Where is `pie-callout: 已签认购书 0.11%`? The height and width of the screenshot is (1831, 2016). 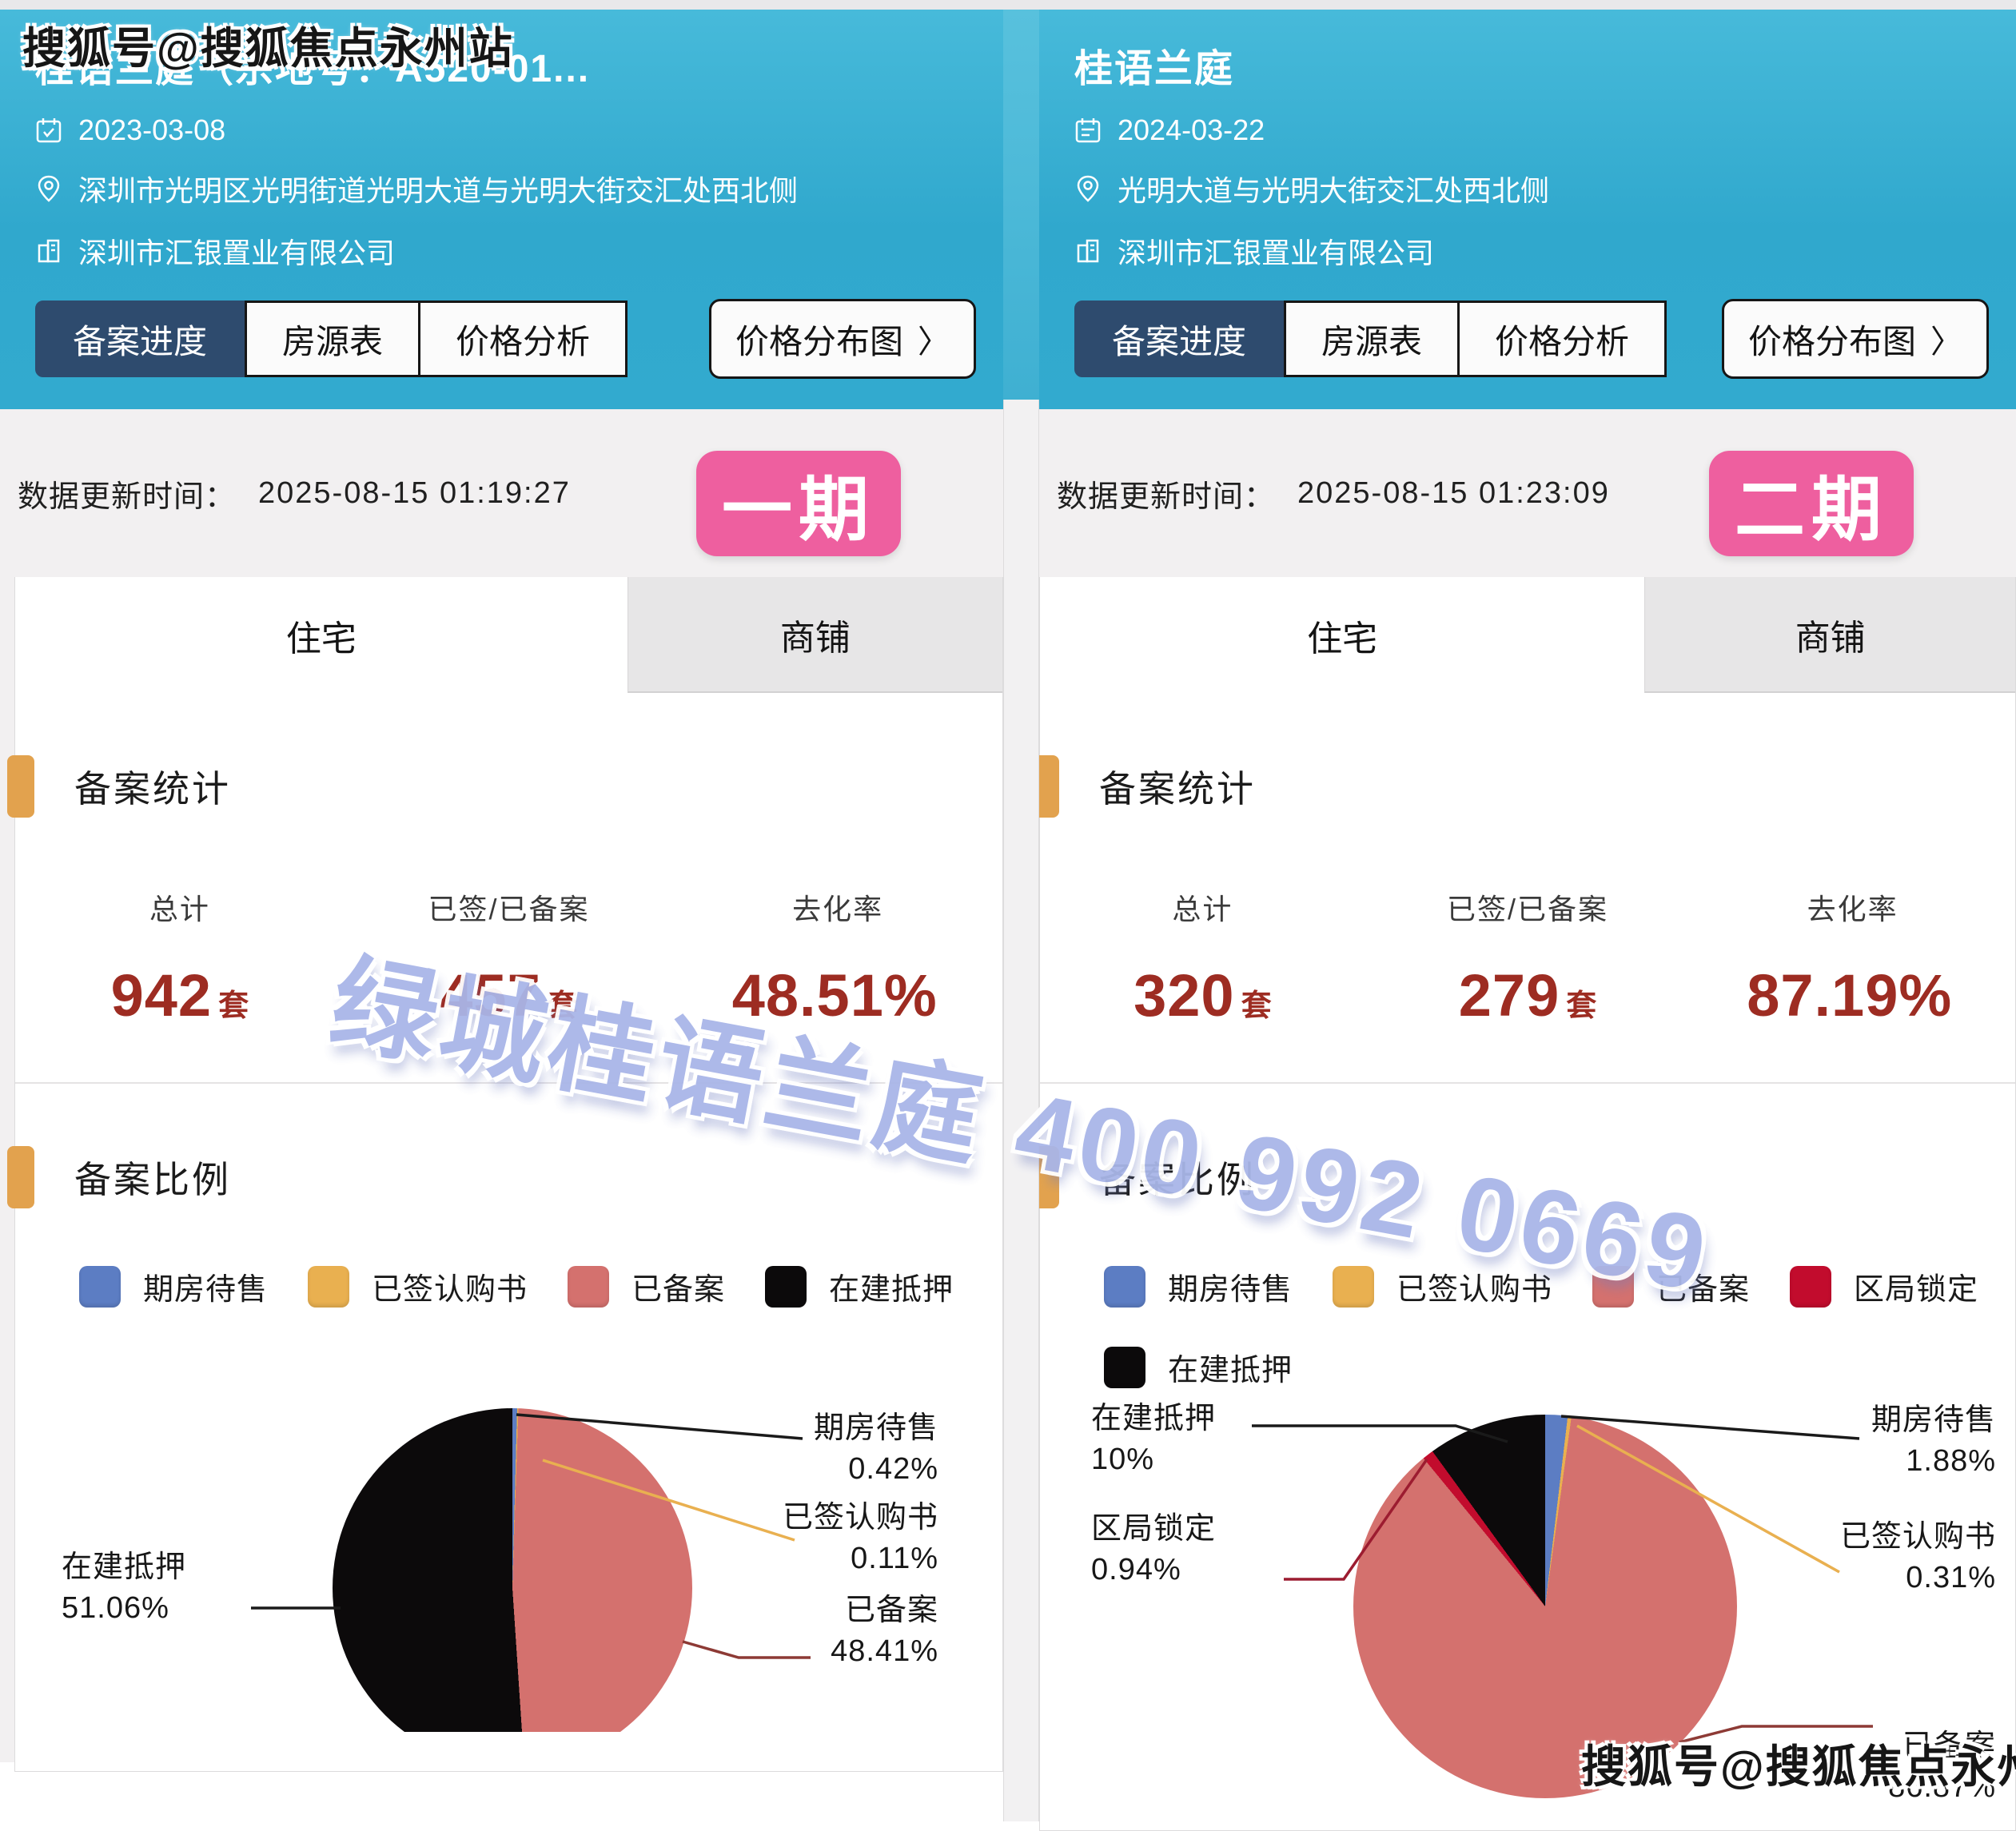
pie-callout: 已签认购书 0.11% is located at coordinates (860, 1538).